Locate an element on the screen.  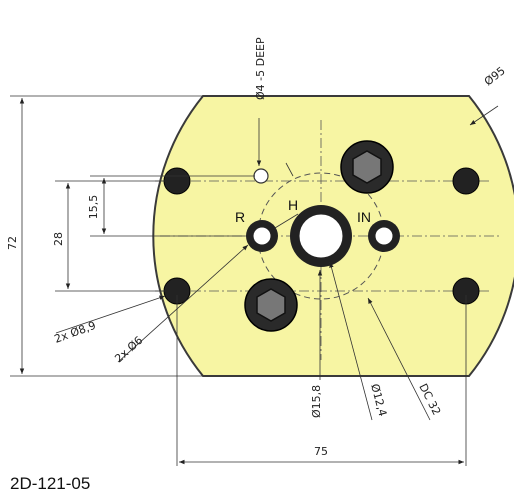
dim-center-bore-outer: Ø15,8 is located at coordinates (316, 401).